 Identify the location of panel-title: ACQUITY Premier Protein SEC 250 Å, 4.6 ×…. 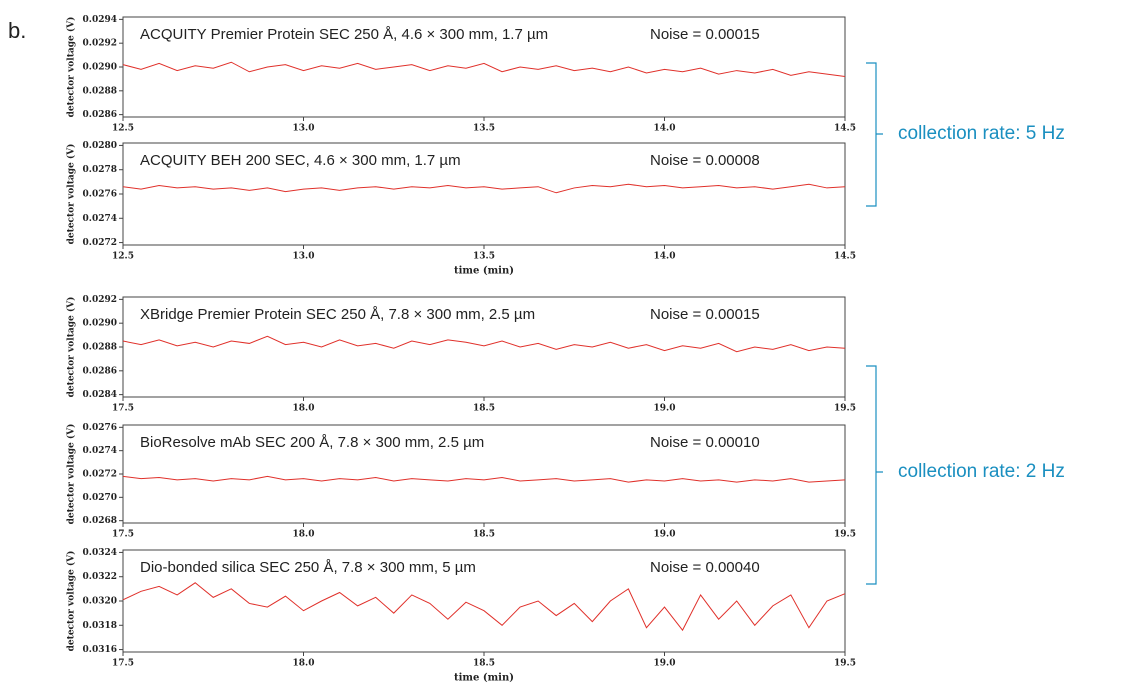
(344, 34).